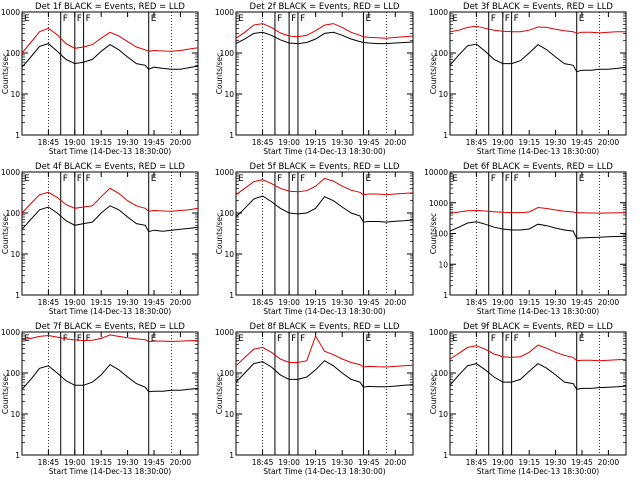 This screenshot has width=640, height=480. I want to click on chart-title: Det 8f BLACK = Events, RED = LLD, so click(325, 327).